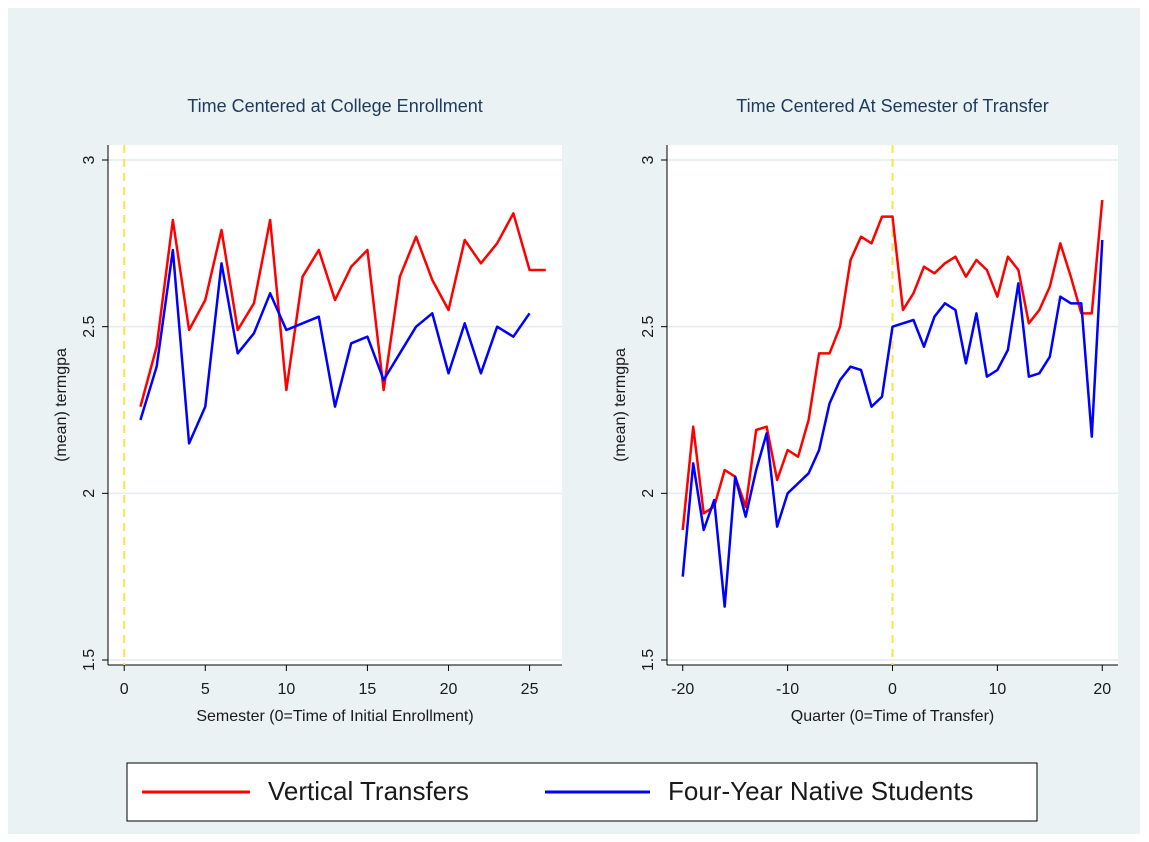  What do you see at coordinates (892, 106) in the screenshot?
I see `chart-title: Time Centered At Semester of Transfer` at bounding box center [892, 106].